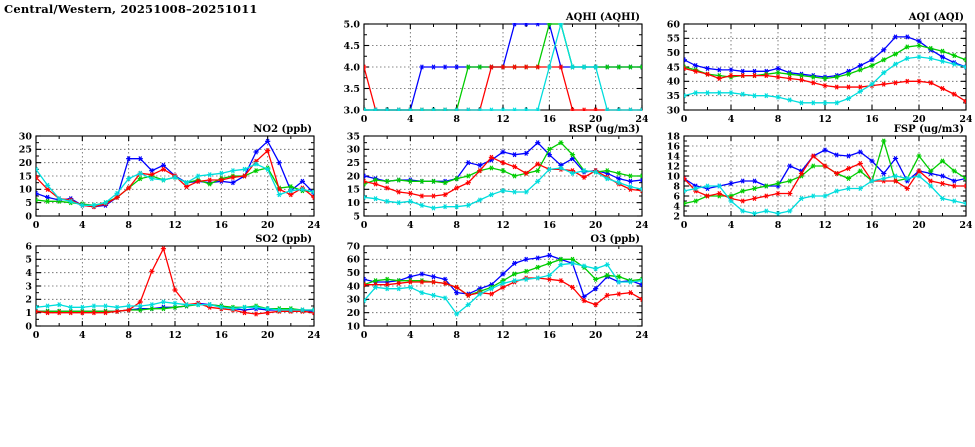 Image resolution: width=975 pixels, height=447 pixels. I want to click on chart-svg-aqi: AQI (AQI) 30 35 40 45 50 55 60 0 4 8 12 16 20 24, so click(819, 68).